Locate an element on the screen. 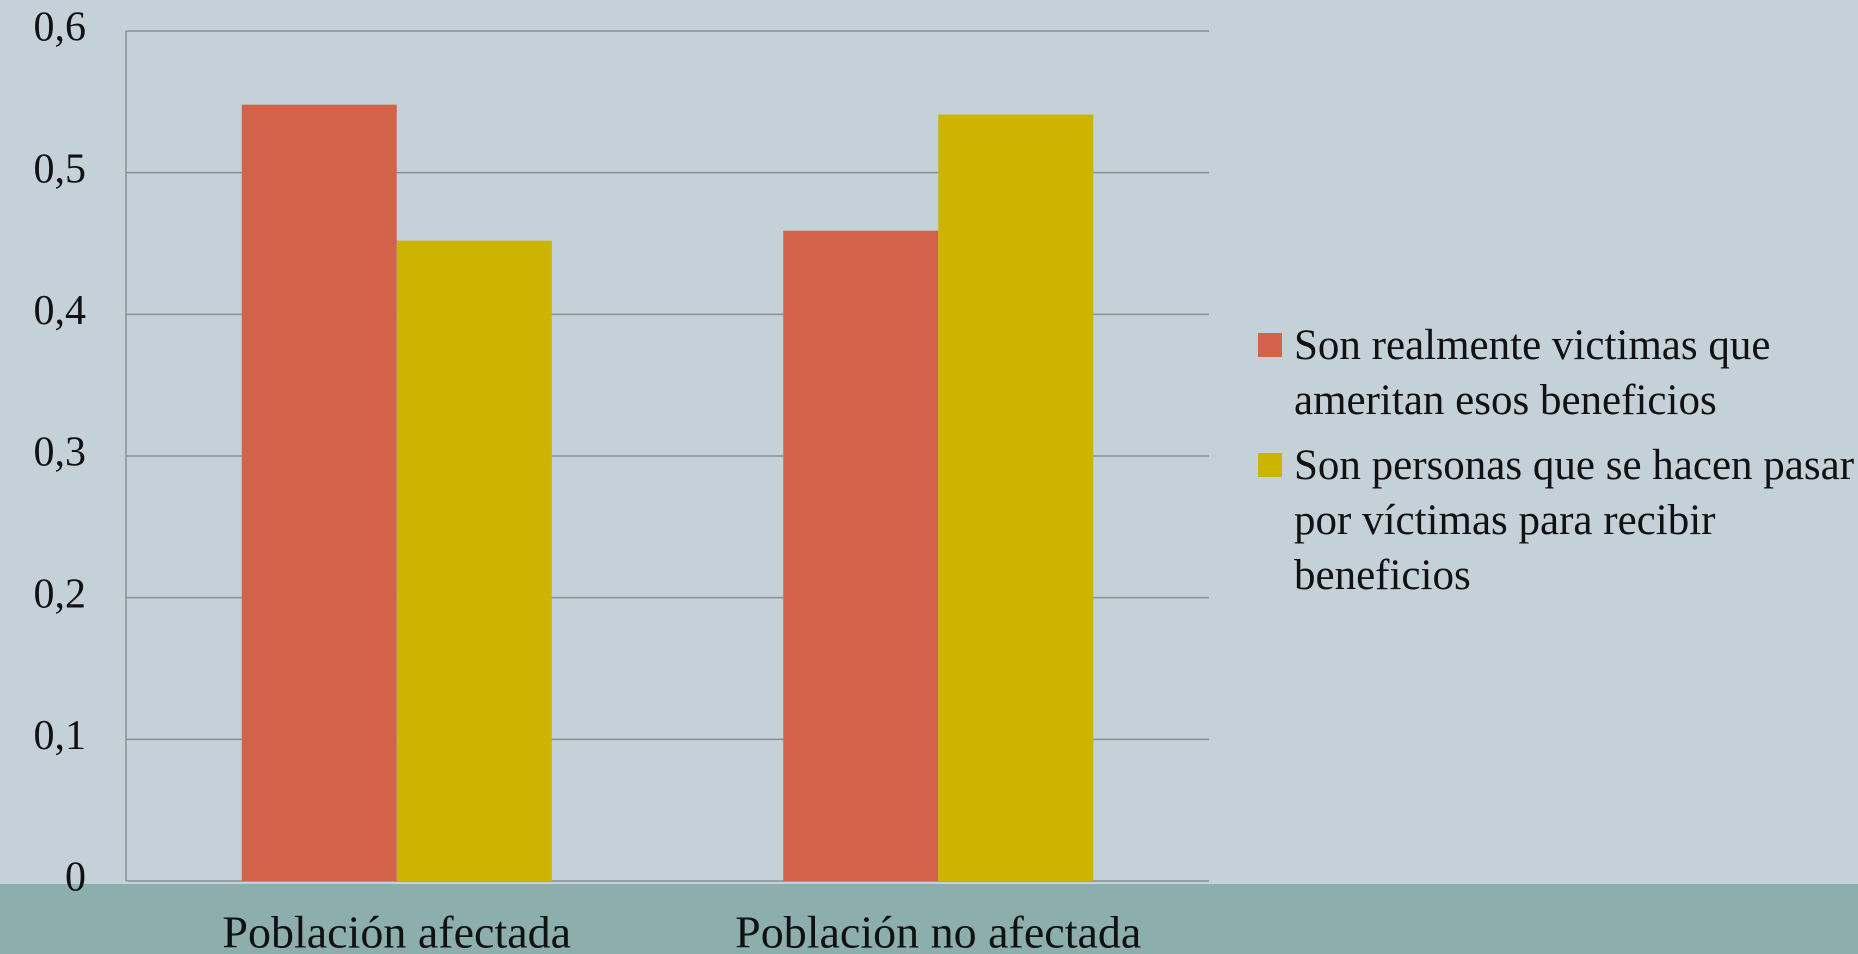 The image size is (1858, 954). footer-band is located at coordinates (929, 919).